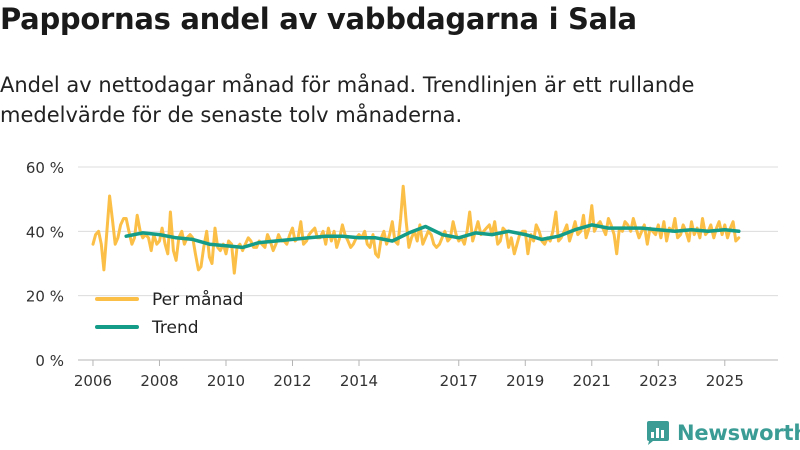  What do you see at coordinates (292, 381) in the screenshot?
I see `x-tick-label: 2012` at bounding box center [292, 381].